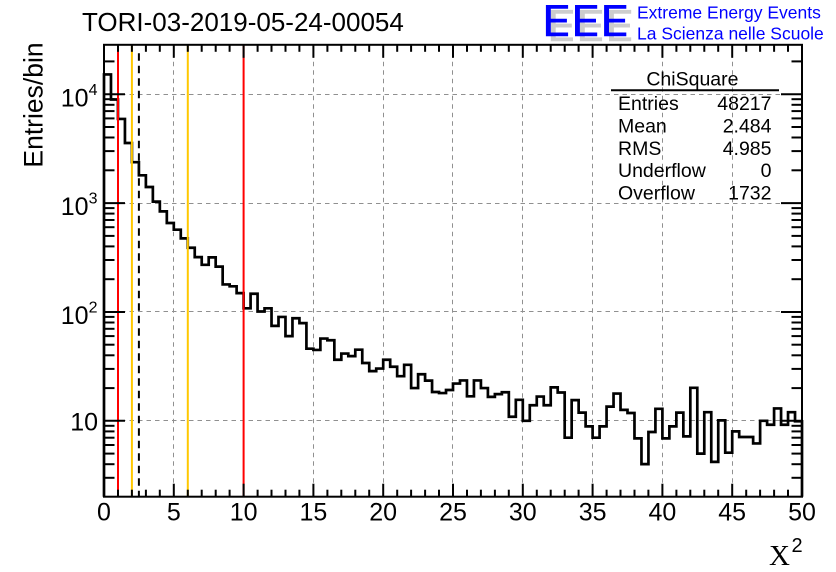 The width and height of the screenshot is (836, 572). What do you see at coordinates (732, 513) in the screenshot?
I see `svg-text: 45` at bounding box center [732, 513].